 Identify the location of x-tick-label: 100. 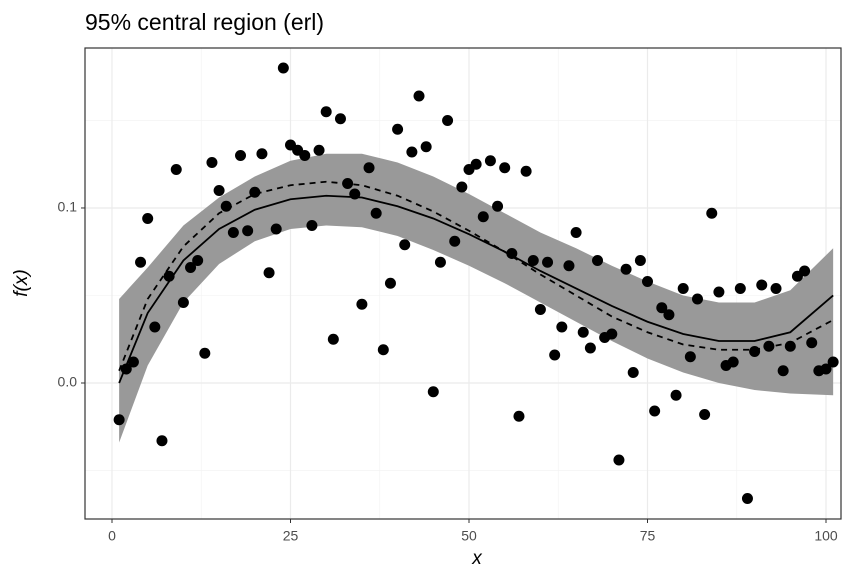
(826, 536).